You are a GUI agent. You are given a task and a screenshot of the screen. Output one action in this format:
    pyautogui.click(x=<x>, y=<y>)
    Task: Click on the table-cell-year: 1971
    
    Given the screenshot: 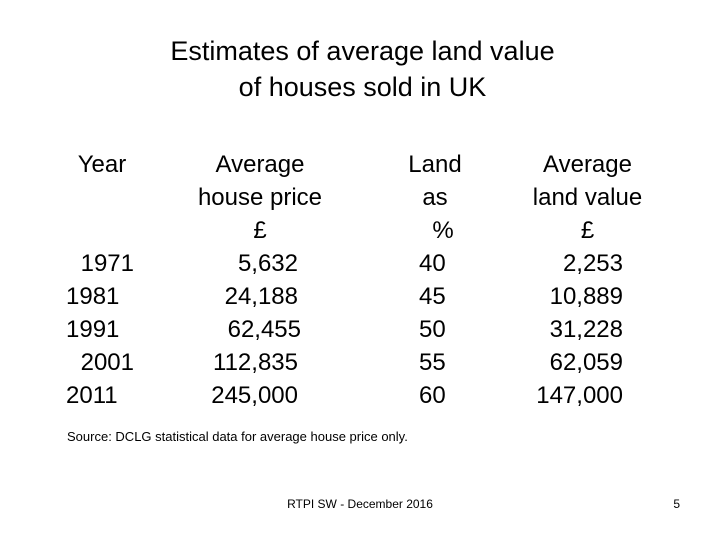 What is the action you would take?
    pyautogui.click(x=107, y=263)
    